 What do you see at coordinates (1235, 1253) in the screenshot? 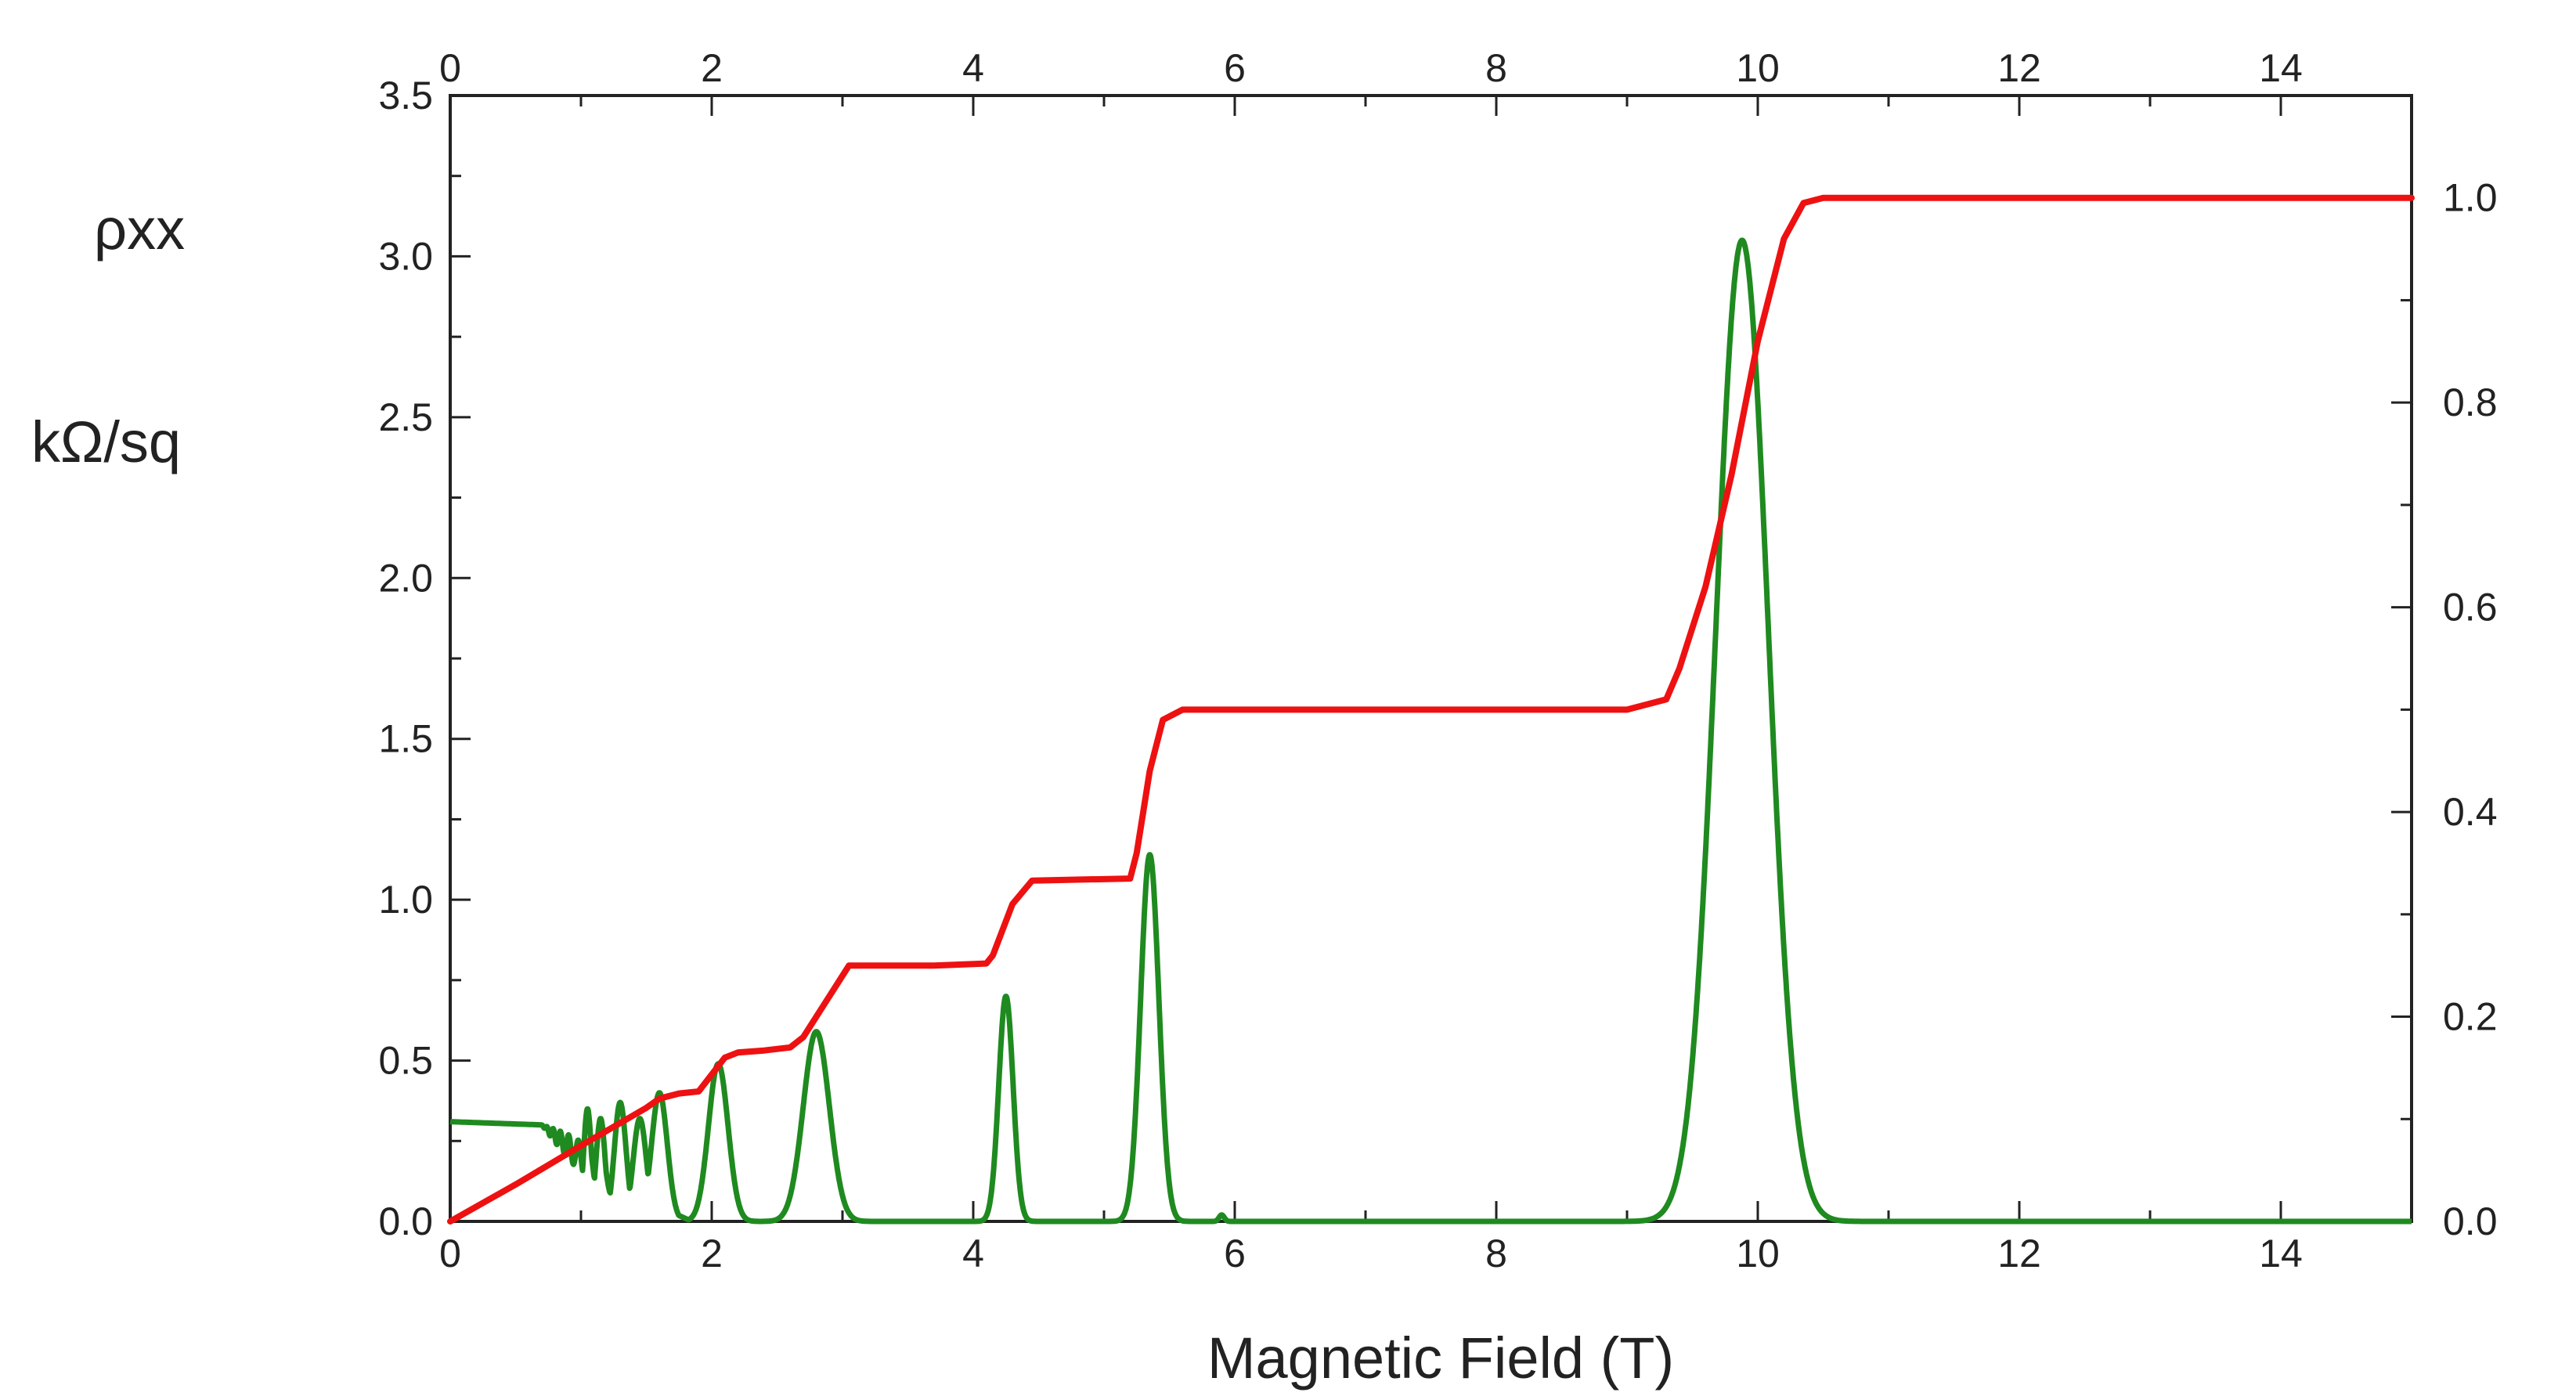
I see `x-tick-label-bottom: 6` at bounding box center [1235, 1253].